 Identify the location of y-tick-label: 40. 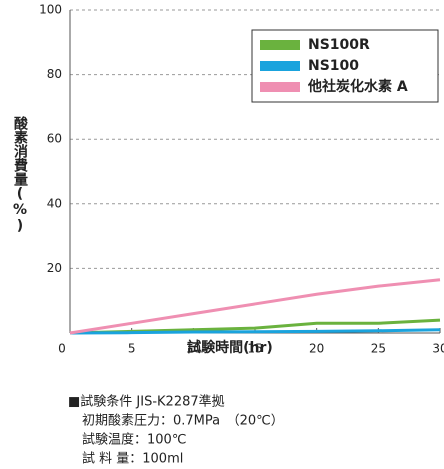
(54, 203).